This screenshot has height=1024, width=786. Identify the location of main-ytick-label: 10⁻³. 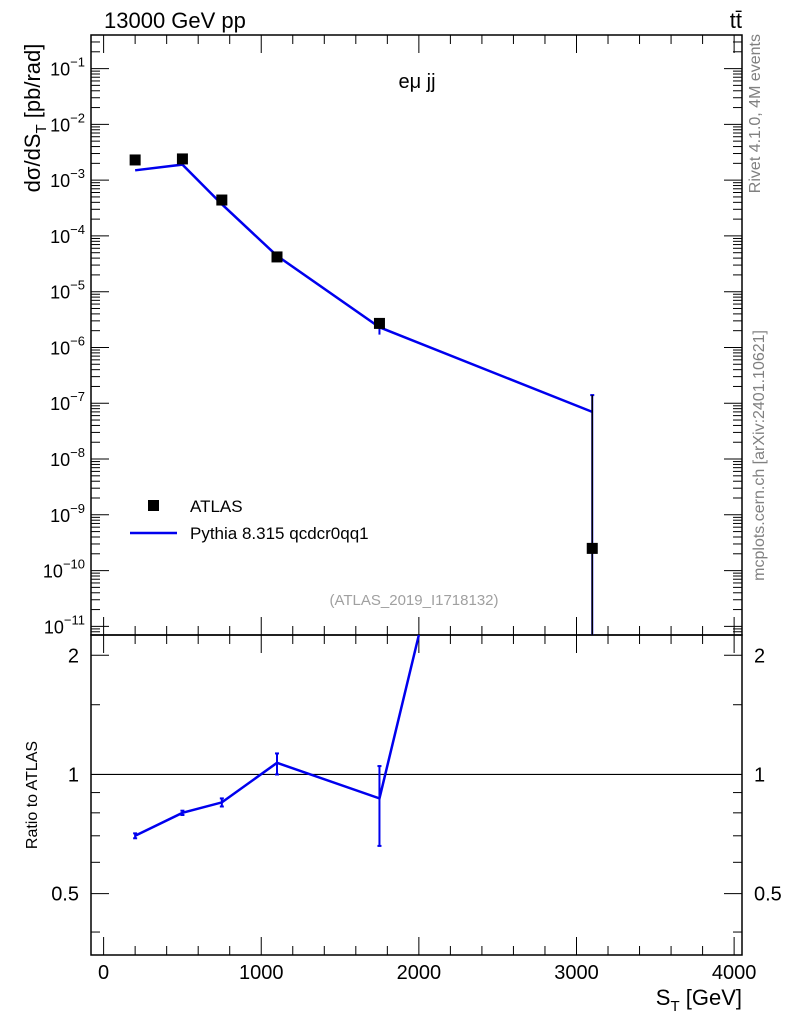
(67, 178).